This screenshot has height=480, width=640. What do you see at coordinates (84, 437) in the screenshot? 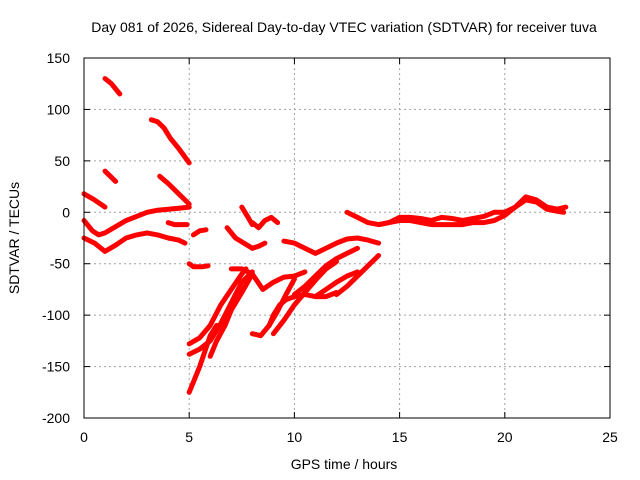
I see `x-tick-label: 0` at bounding box center [84, 437].